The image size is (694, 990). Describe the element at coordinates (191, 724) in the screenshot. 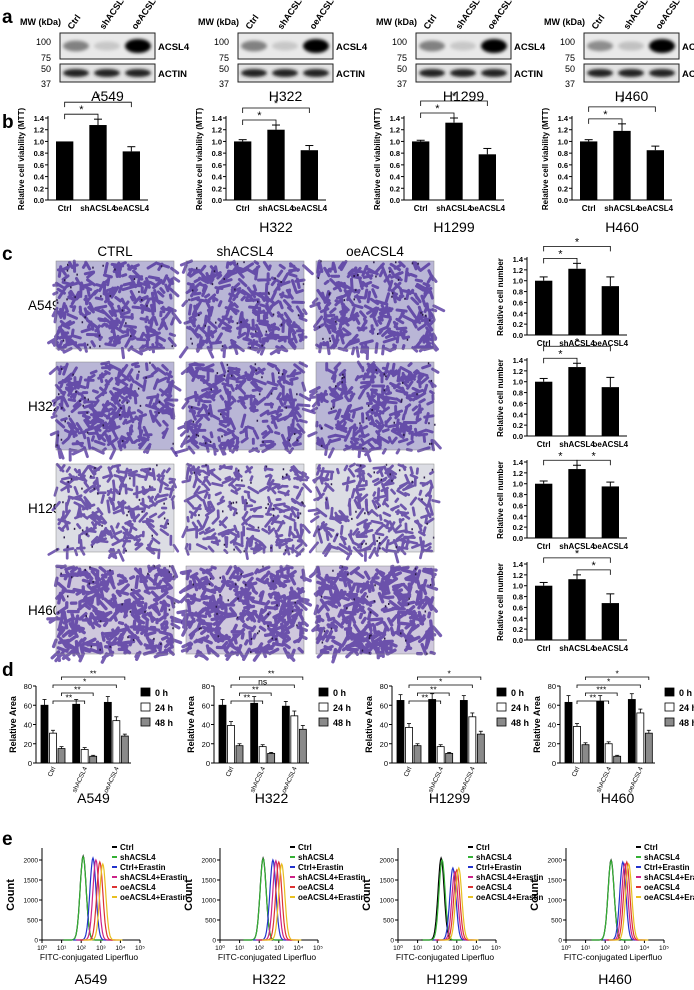

I see `y-axis-label: Relative Area` at that location.